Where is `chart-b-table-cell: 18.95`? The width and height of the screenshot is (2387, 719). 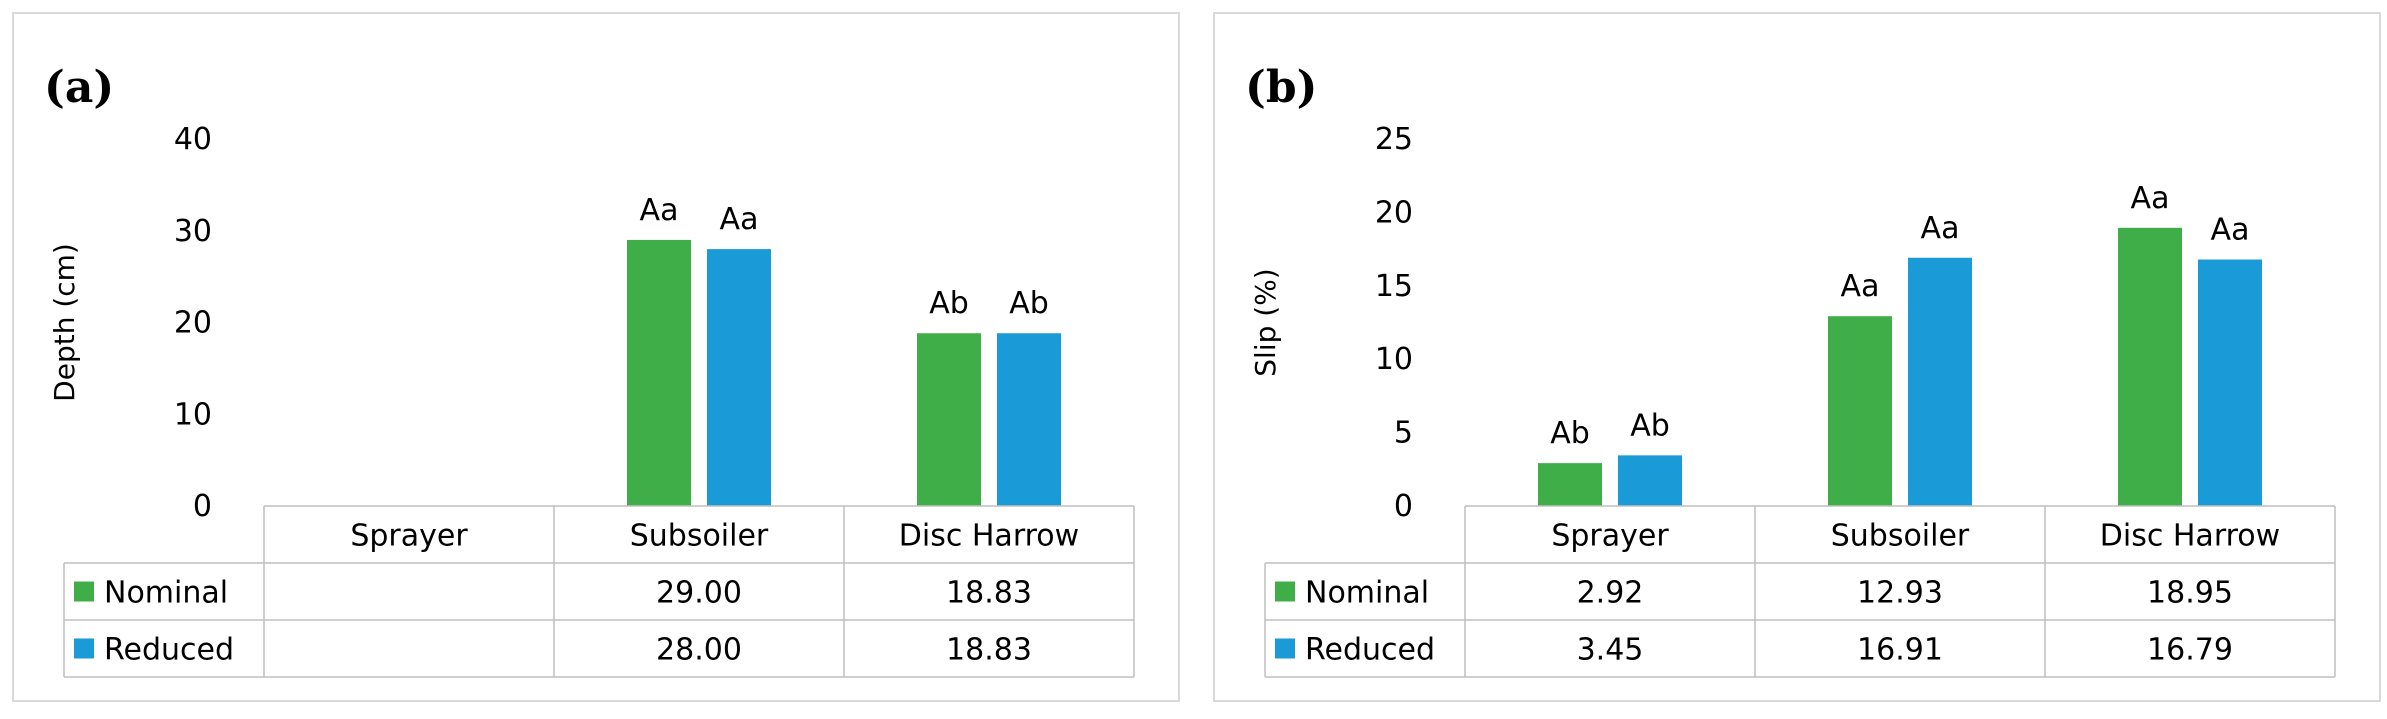 chart-b-table-cell: 18.95 is located at coordinates (2190, 593).